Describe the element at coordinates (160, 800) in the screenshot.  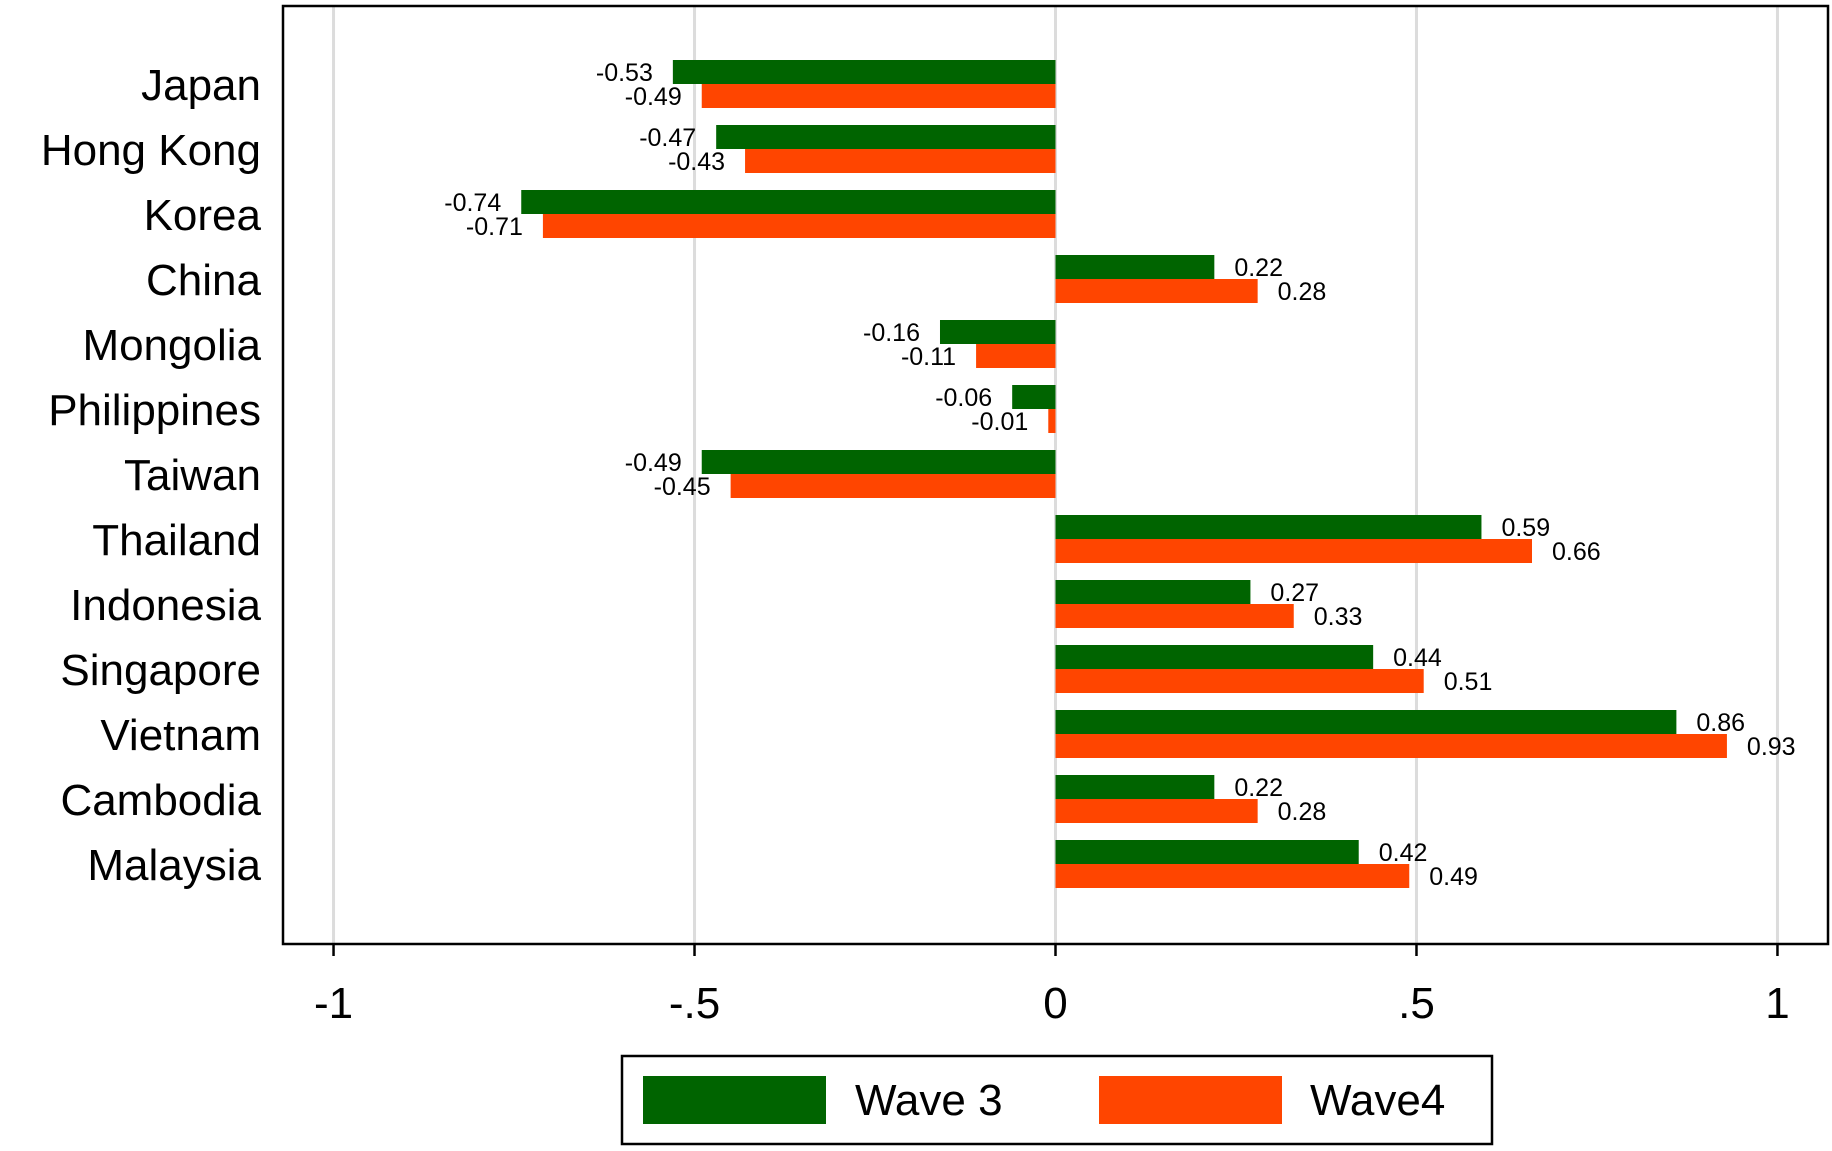
I see `category-label: Cambodia` at that location.